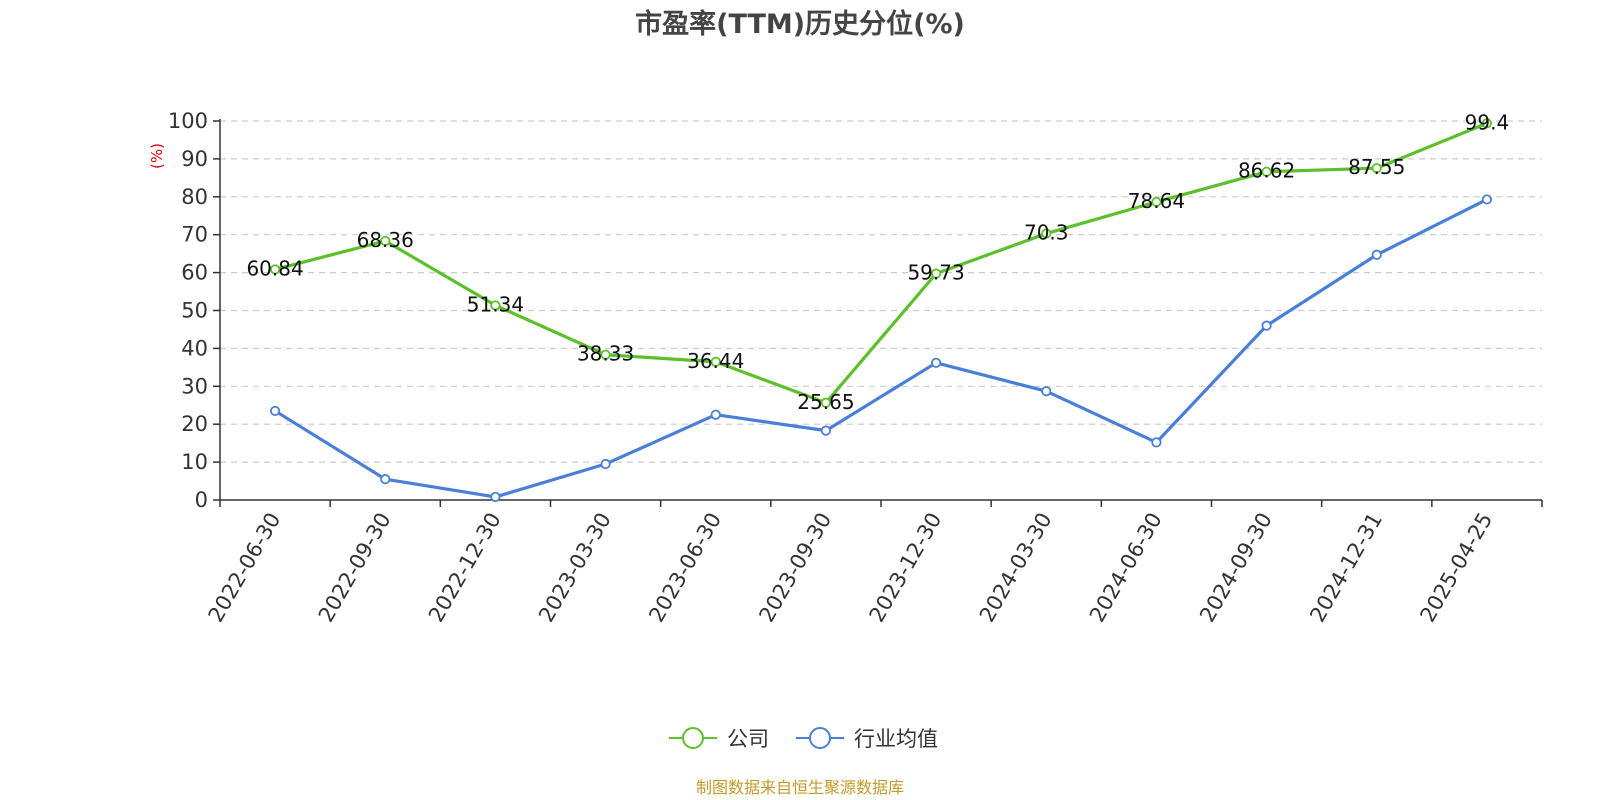 The width and height of the screenshot is (1600, 800). Describe the element at coordinates (575, 568) in the screenshot. I see `x-tick-label: 2023-03-30` at that location.